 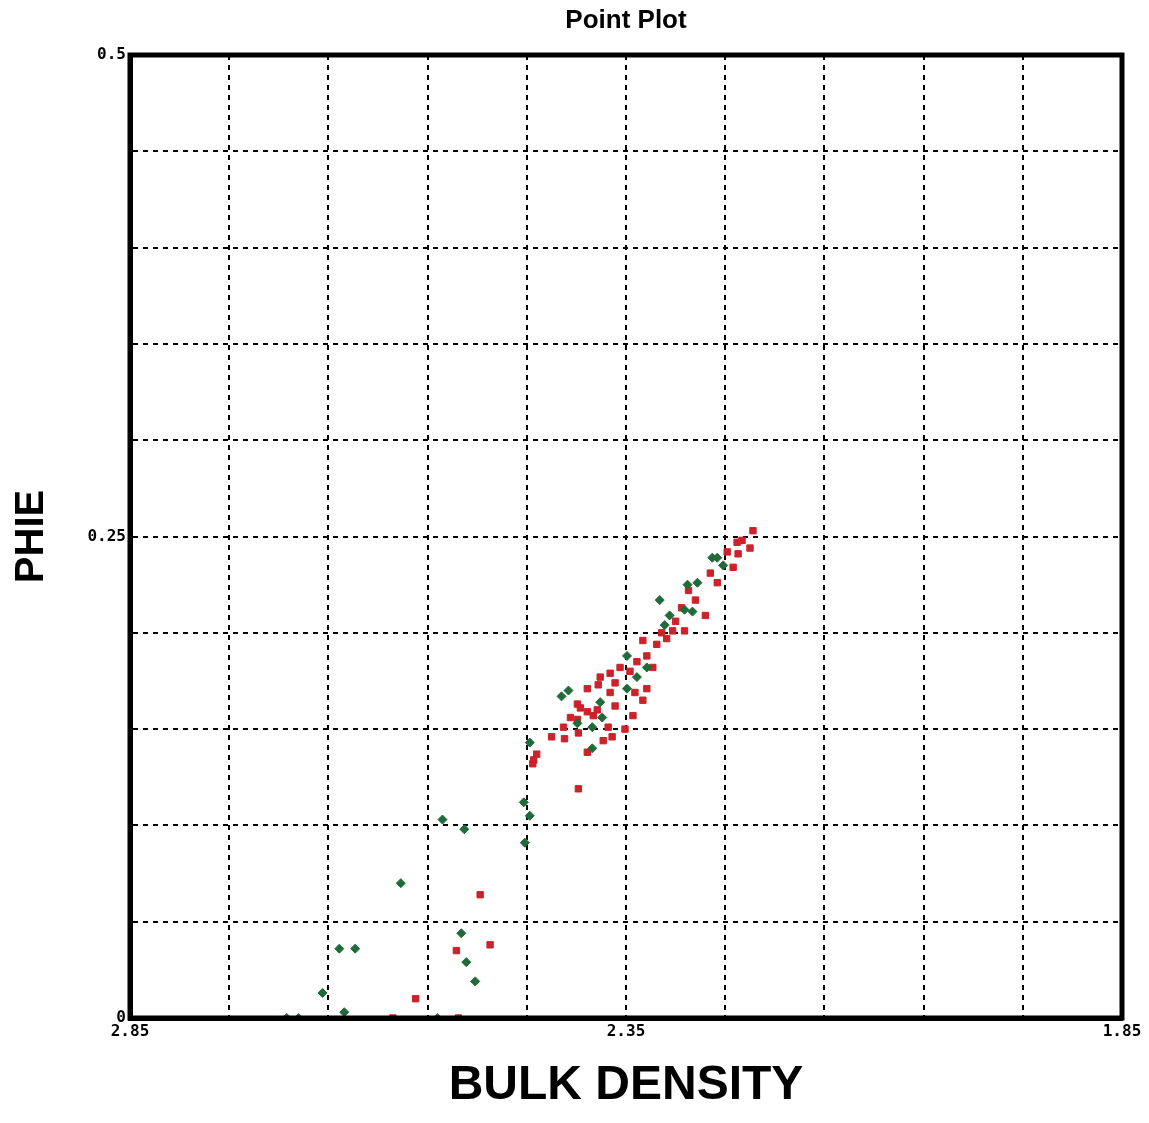 What do you see at coordinates (626, 19) in the screenshot?
I see `chart-title: Point Plot` at bounding box center [626, 19].